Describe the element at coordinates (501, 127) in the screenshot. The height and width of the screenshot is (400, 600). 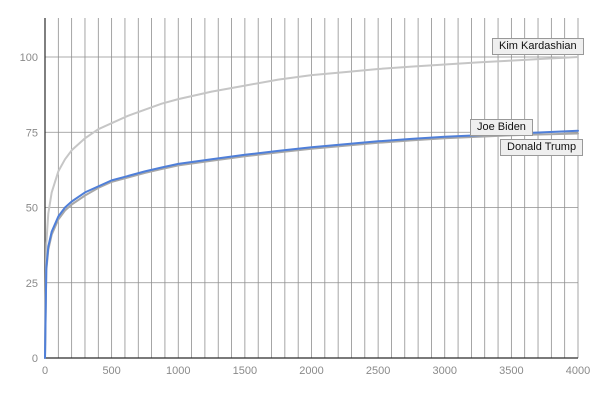
I see `series-label-joe-biden: Joe Biden` at that location.